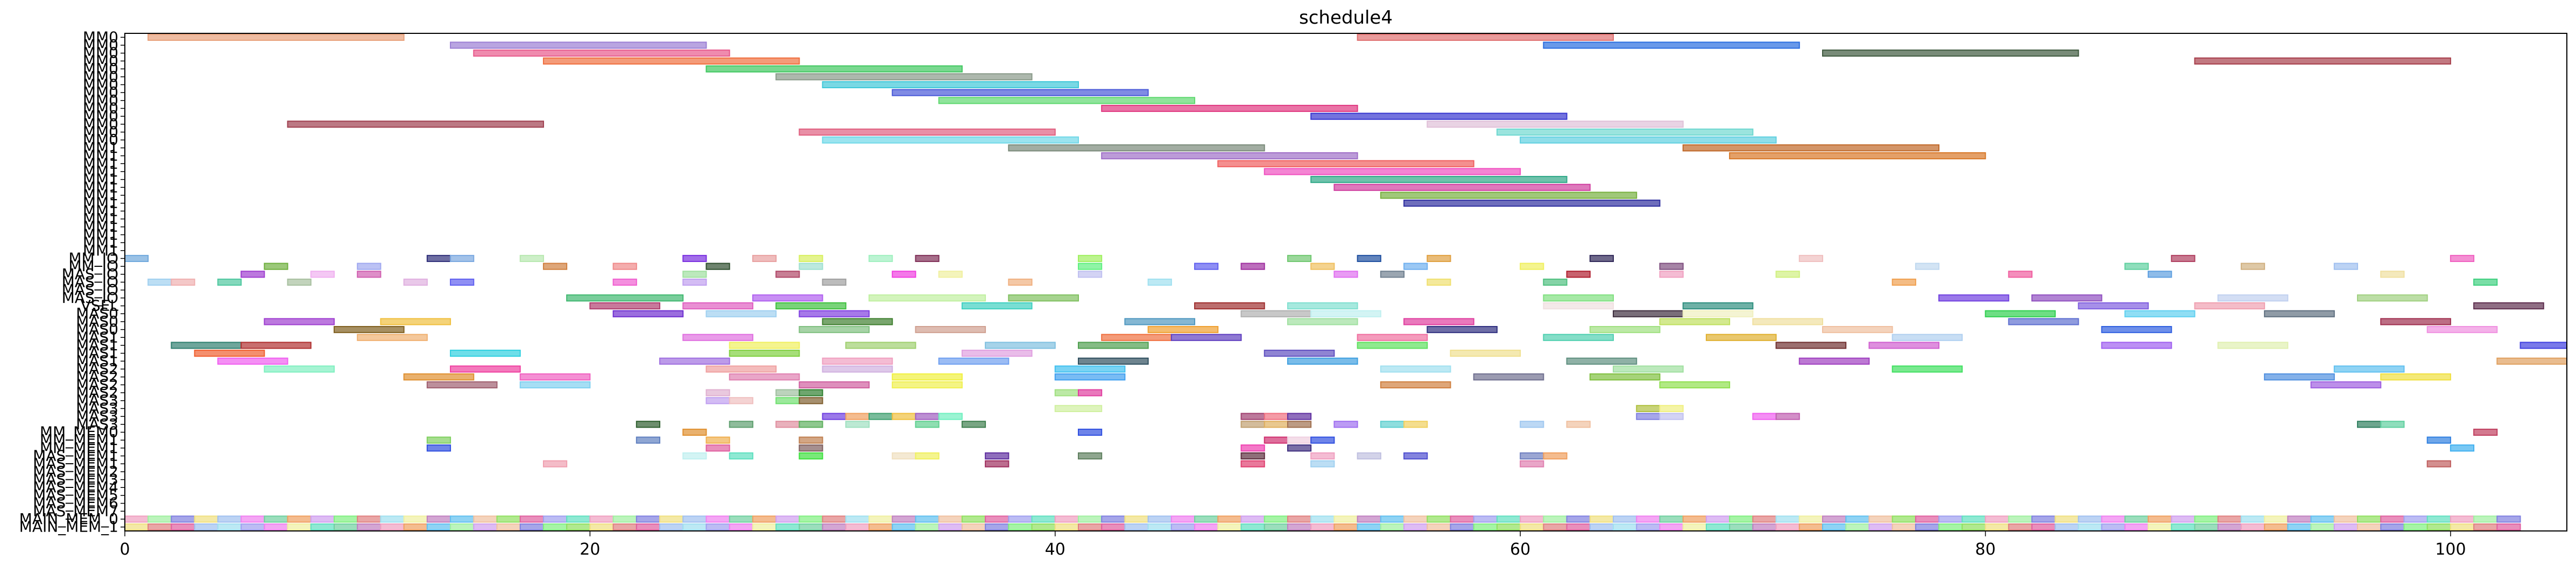 The image size is (2576, 567). I want to click on y-tick-label: MM0, so click(100, 84).